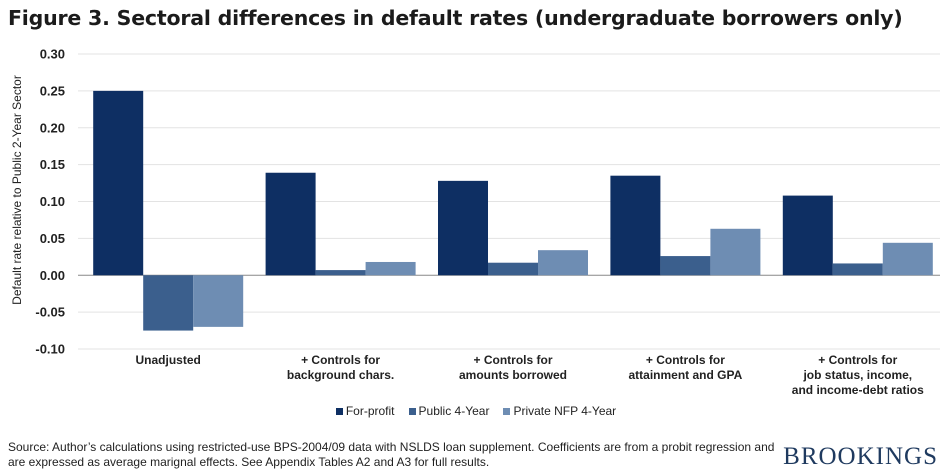  Describe the element at coordinates (52, 127) in the screenshot. I see `y-tick-label: 0.20` at that location.